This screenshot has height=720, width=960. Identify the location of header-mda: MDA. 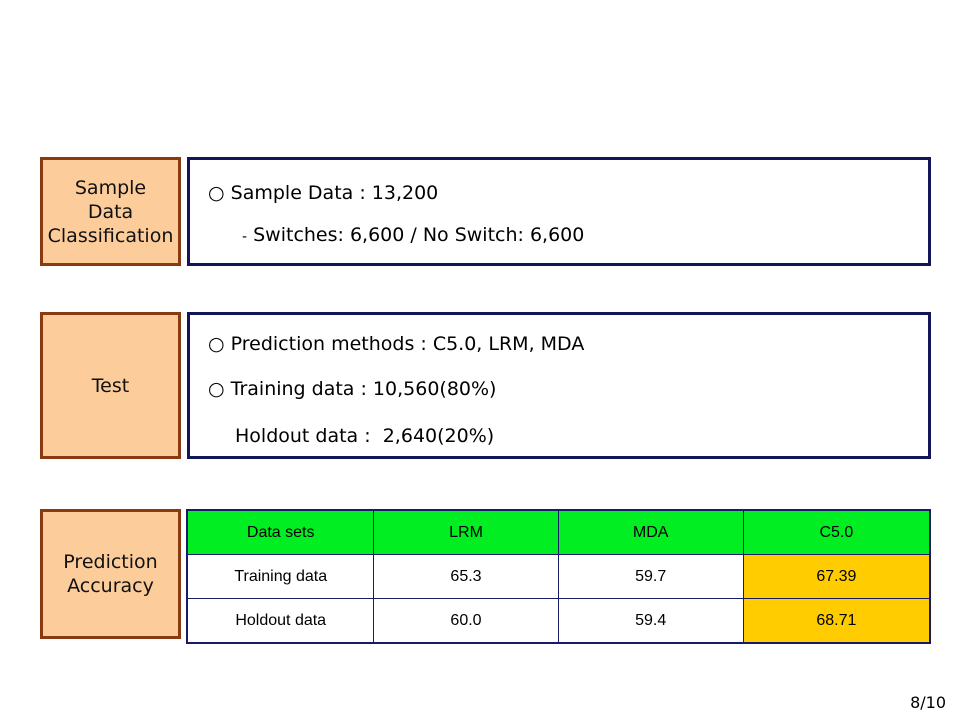
(650, 532).